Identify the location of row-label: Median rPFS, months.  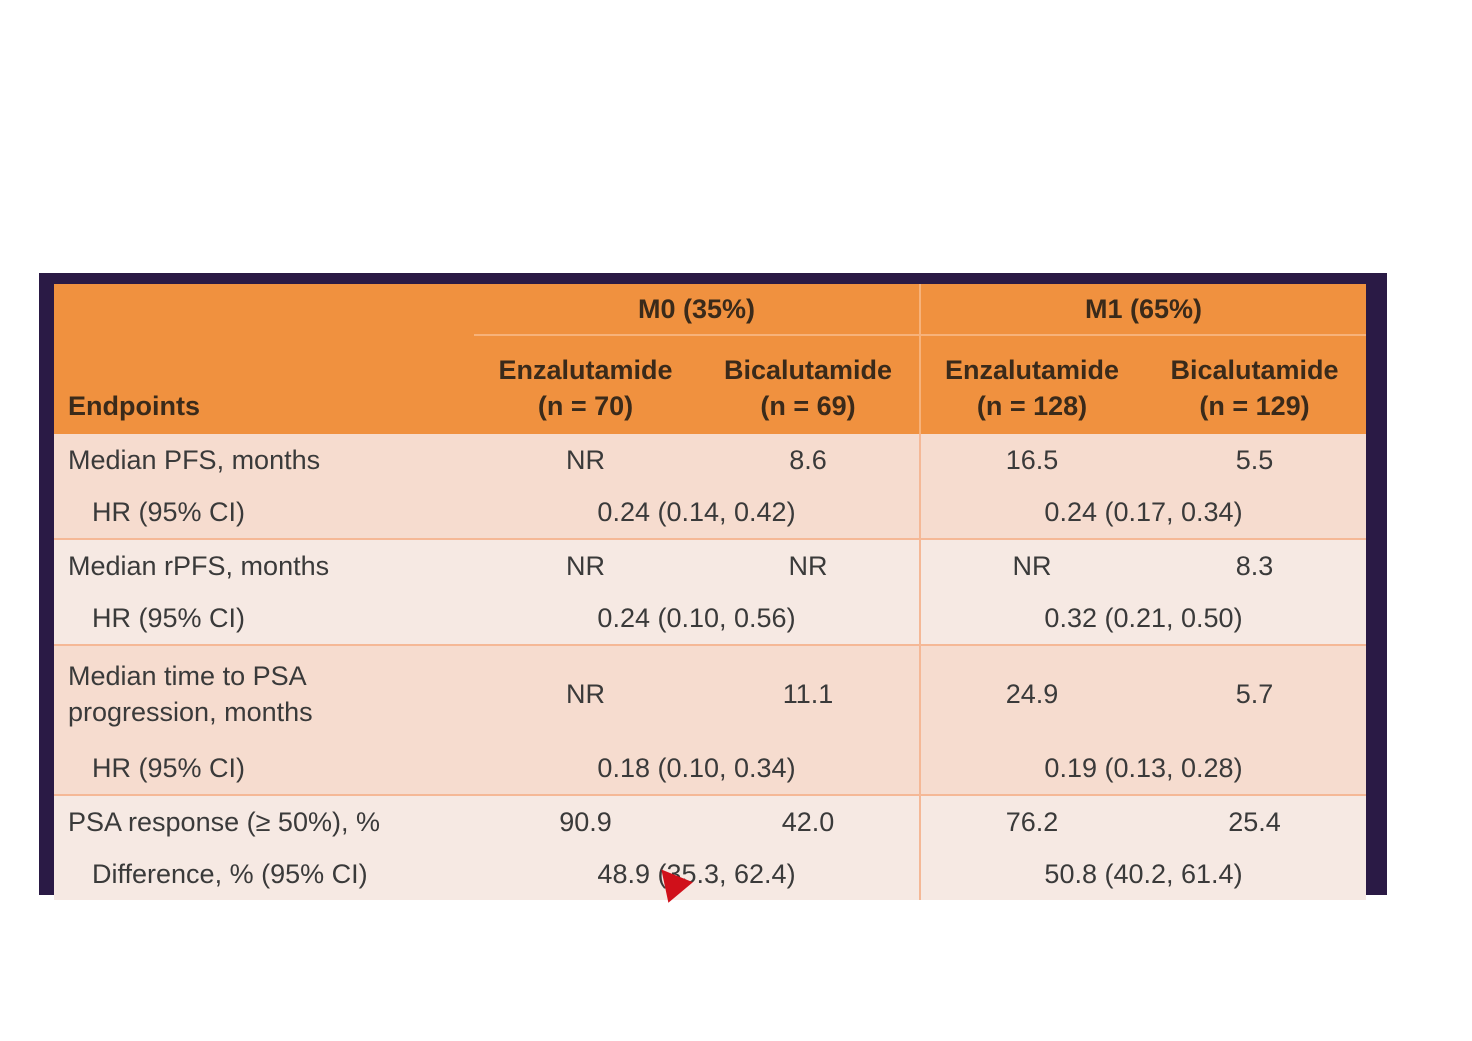
(264, 565).